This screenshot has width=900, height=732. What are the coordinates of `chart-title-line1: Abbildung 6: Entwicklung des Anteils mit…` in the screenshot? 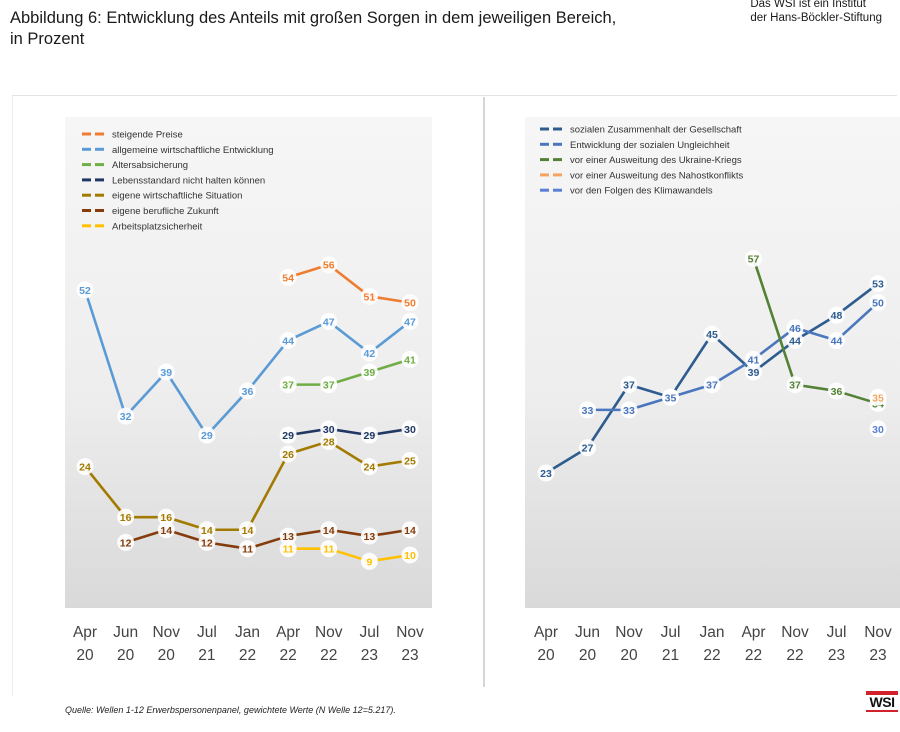 It's located at (313, 18).